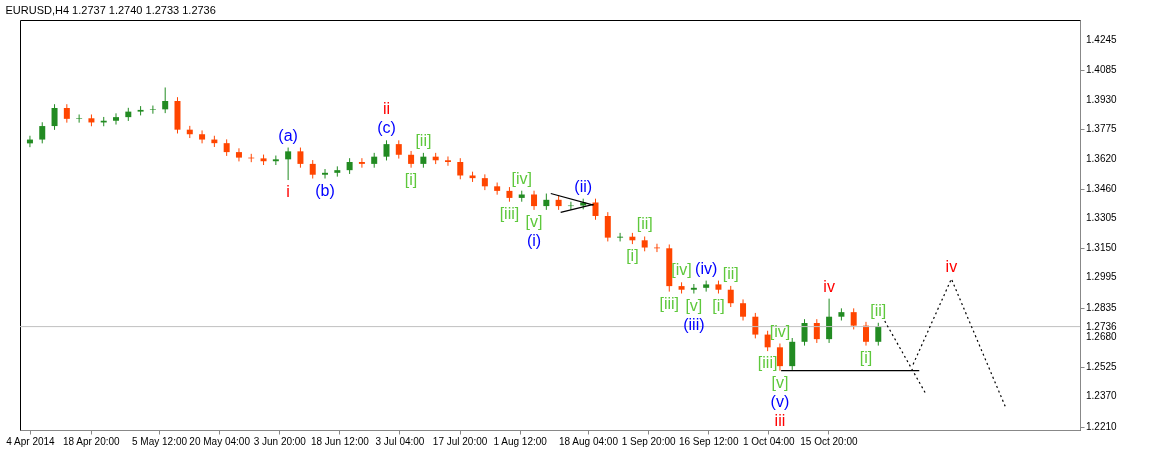  Describe the element at coordinates (1102, 426) in the screenshot. I see `y-tick-label: 1.2210` at that location.